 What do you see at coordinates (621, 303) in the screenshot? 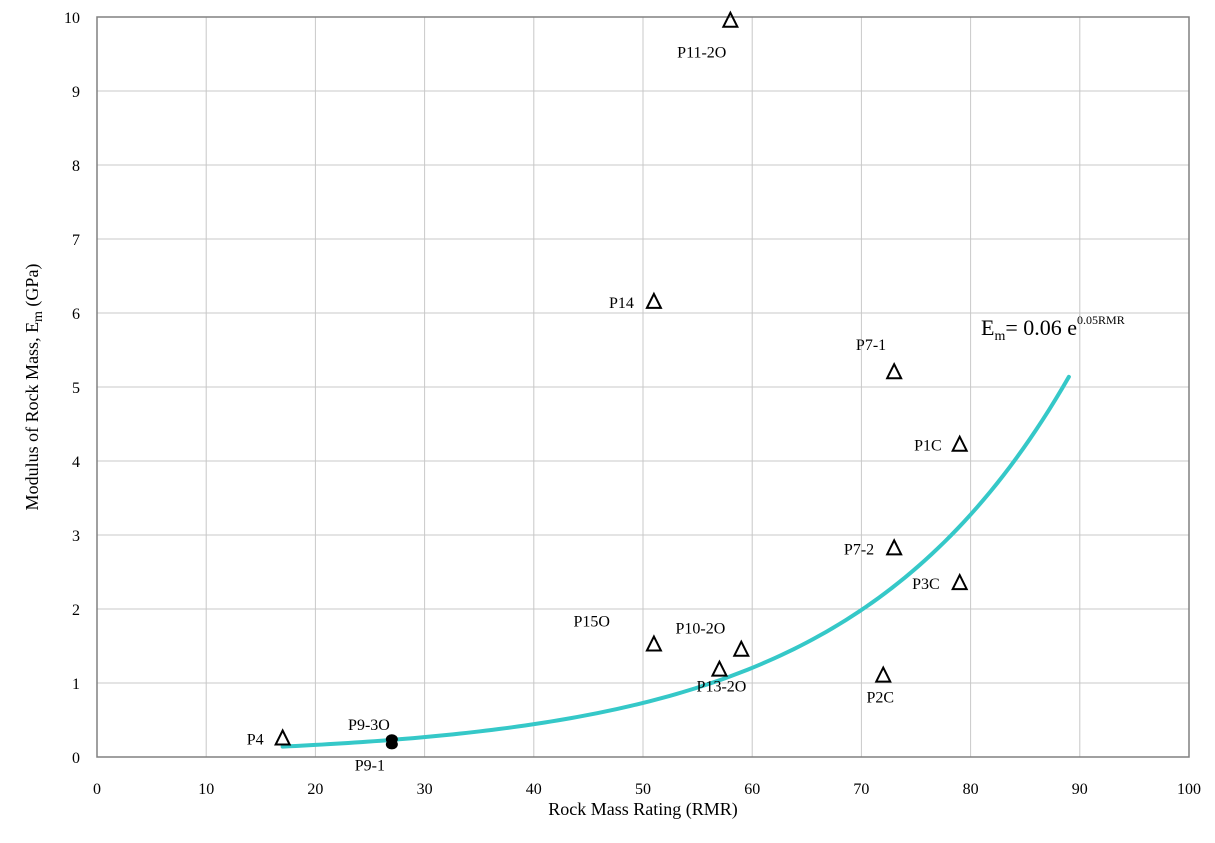
I see `point-label: P14` at bounding box center [621, 303].